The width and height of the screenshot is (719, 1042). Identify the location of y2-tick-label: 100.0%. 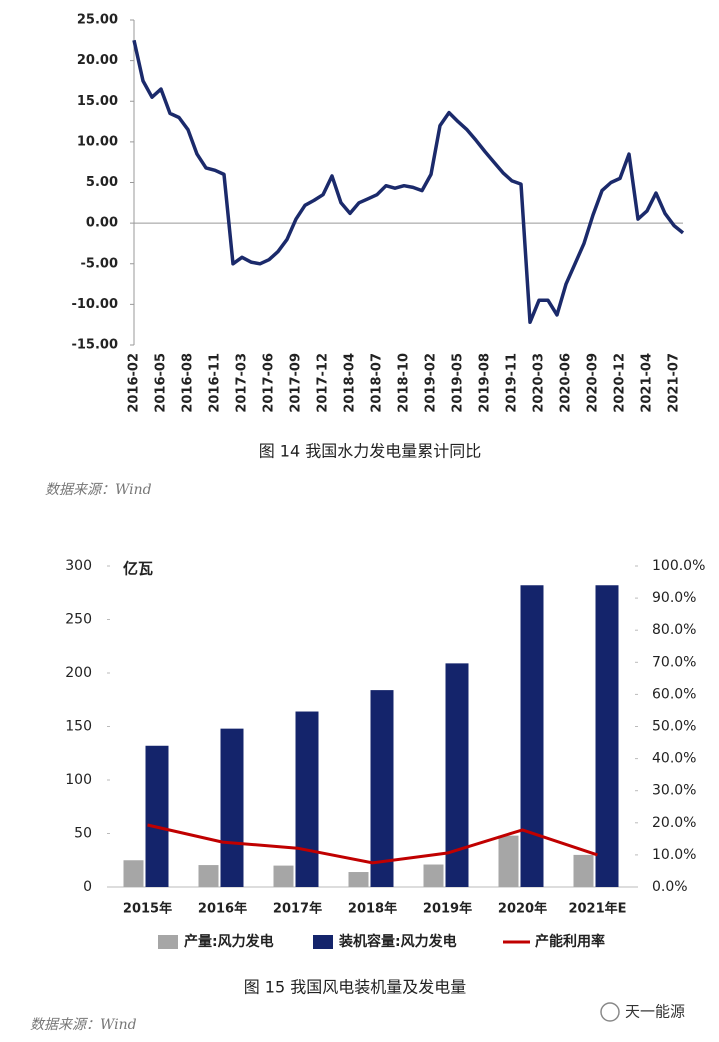
(678, 566).